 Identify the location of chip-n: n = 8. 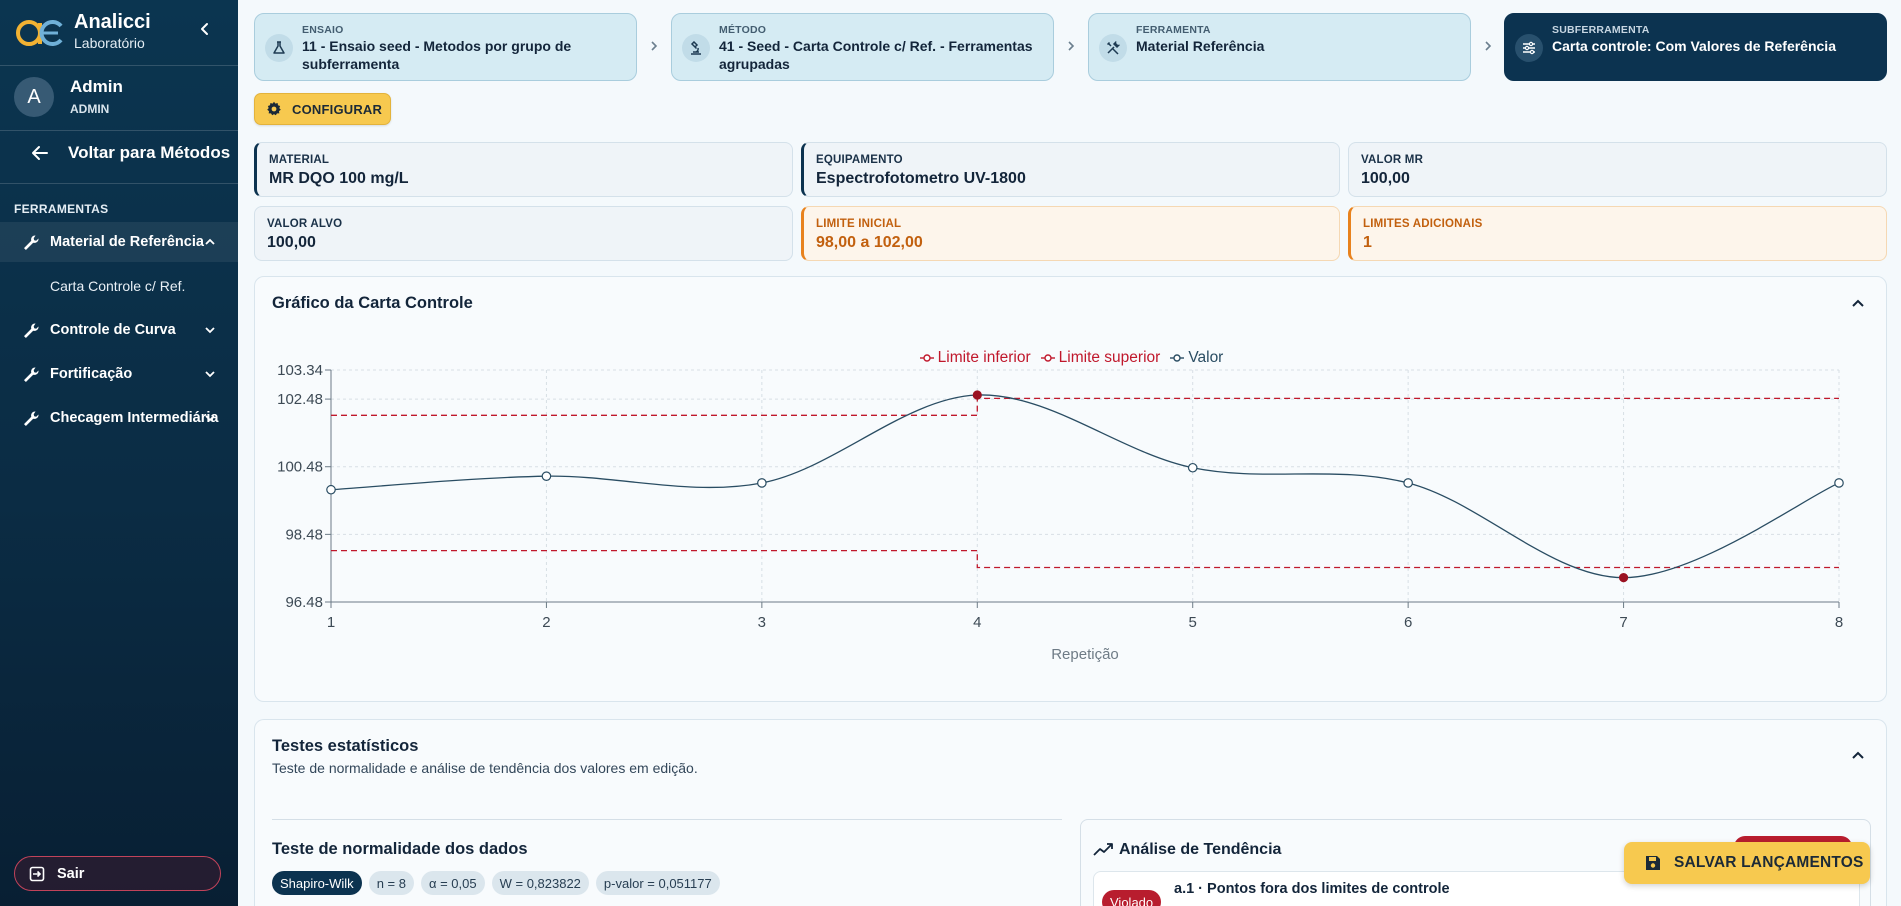
(391, 883).